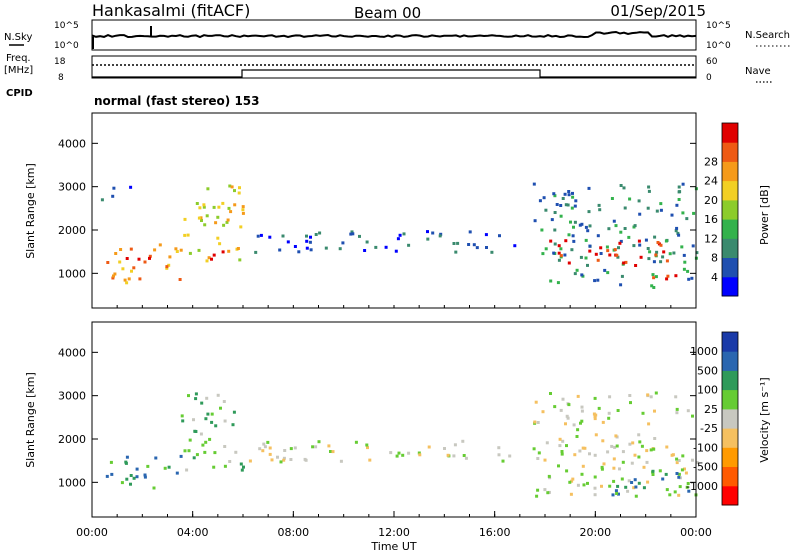 This screenshot has width=800, height=554. What do you see at coordinates (705, 447) in the screenshot?
I see `colorbar-tick-label: -100` at bounding box center [705, 447].